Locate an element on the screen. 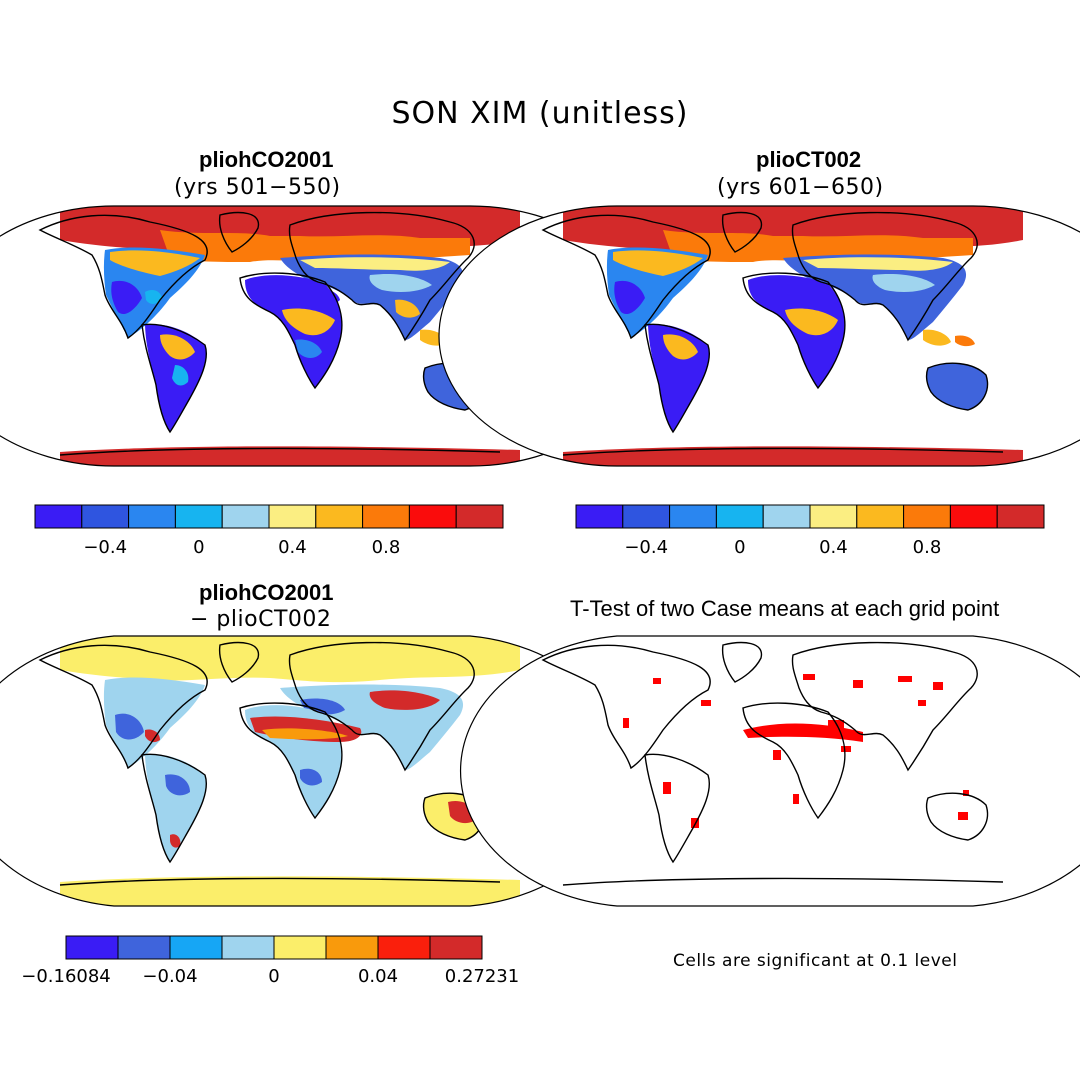 The height and width of the screenshot is (1080, 1080). colorbar-tick-label: 0.27231 is located at coordinates (482, 976).